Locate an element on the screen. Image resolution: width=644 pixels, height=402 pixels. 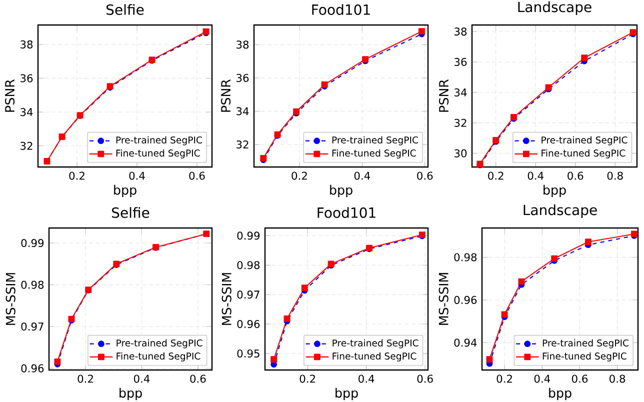
y-tick-label: 0.95 is located at coordinates (248, 353).